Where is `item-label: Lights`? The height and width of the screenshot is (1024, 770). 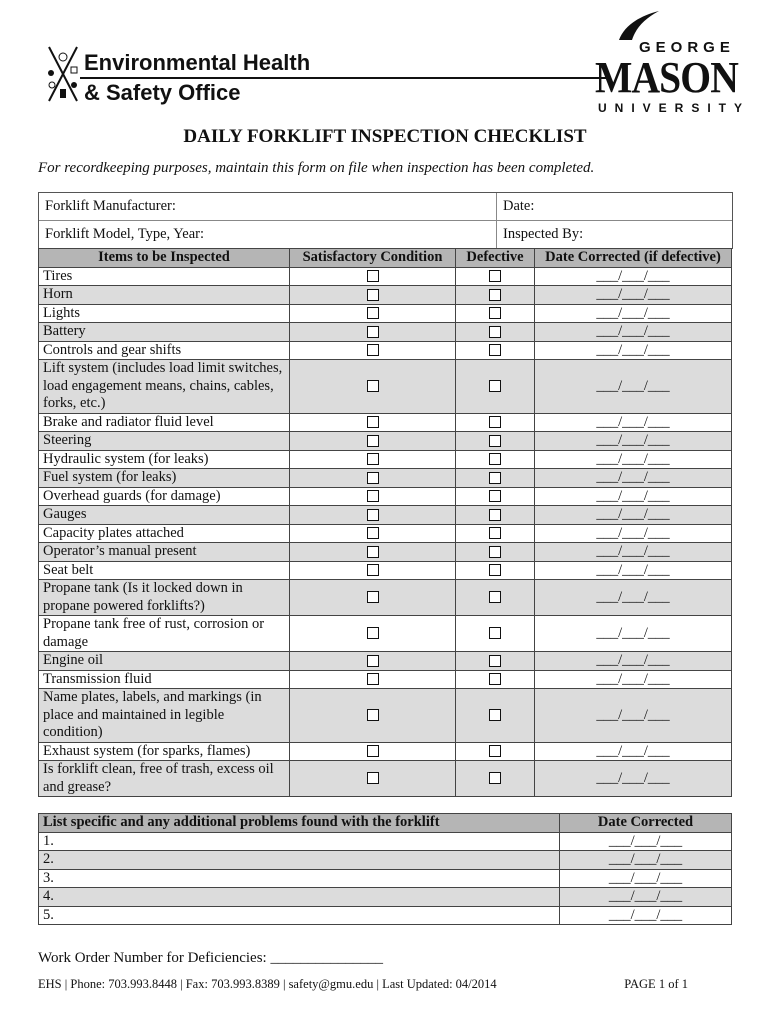 item-label: Lights is located at coordinates (164, 313).